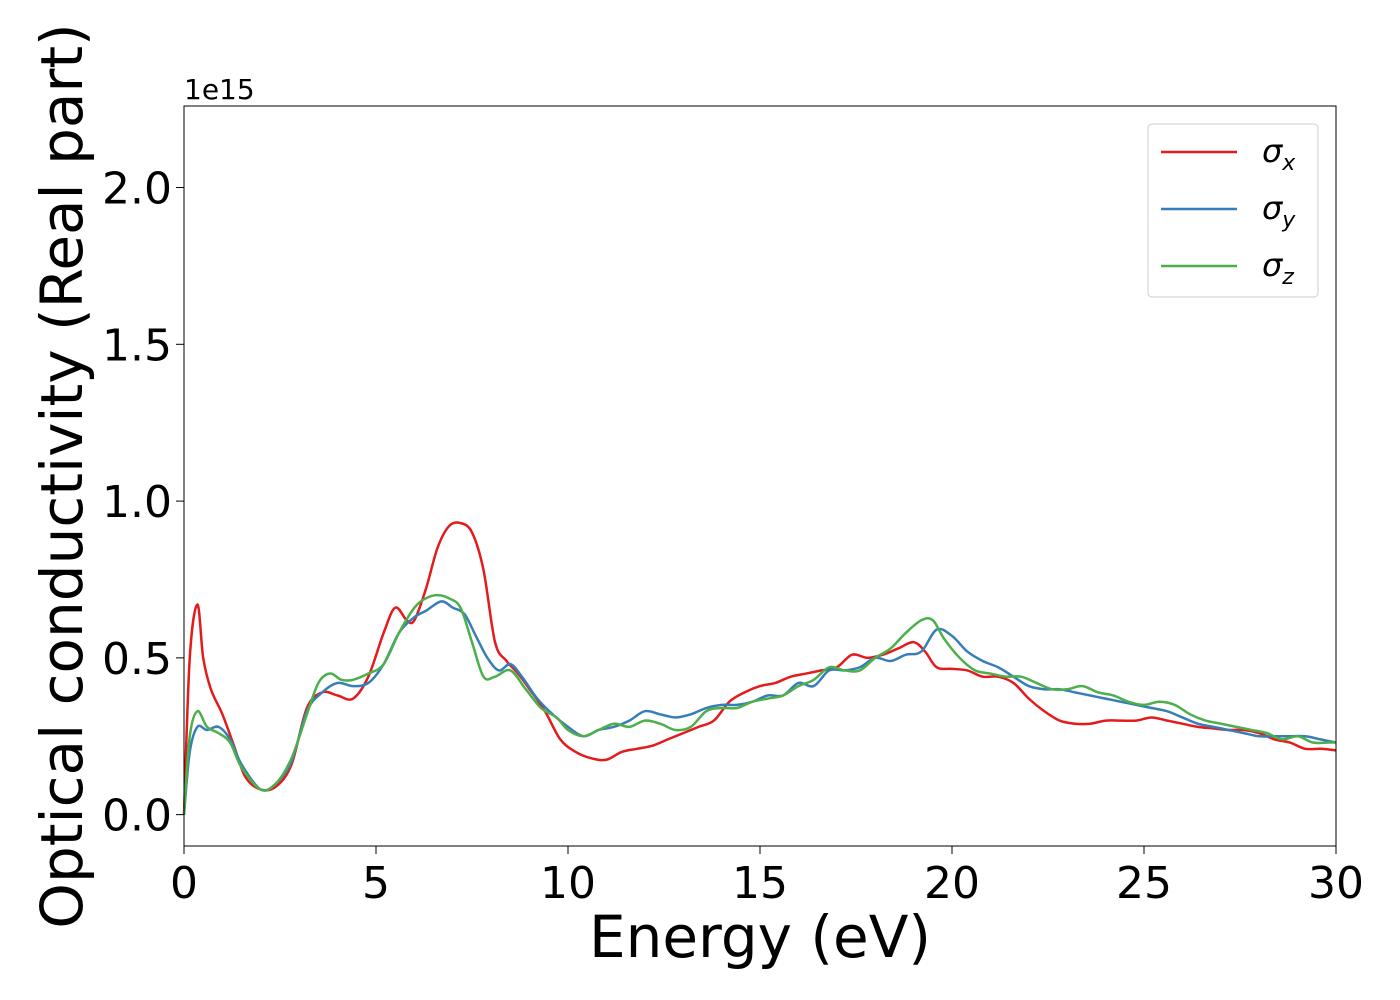 The image size is (1400, 1000). What do you see at coordinates (137, 502) in the screenshot?
I see `y-tick-label: 1.0` at bounding box center [137, 502].